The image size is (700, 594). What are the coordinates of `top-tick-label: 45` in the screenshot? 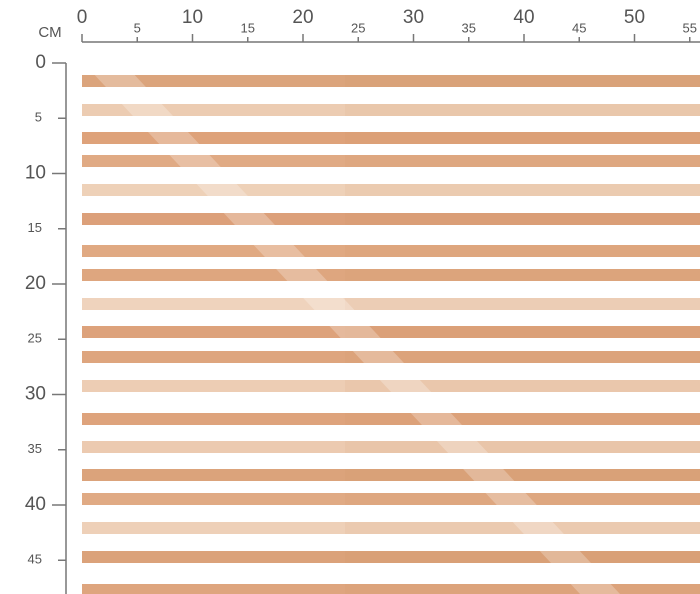 It's located at (579, 27).